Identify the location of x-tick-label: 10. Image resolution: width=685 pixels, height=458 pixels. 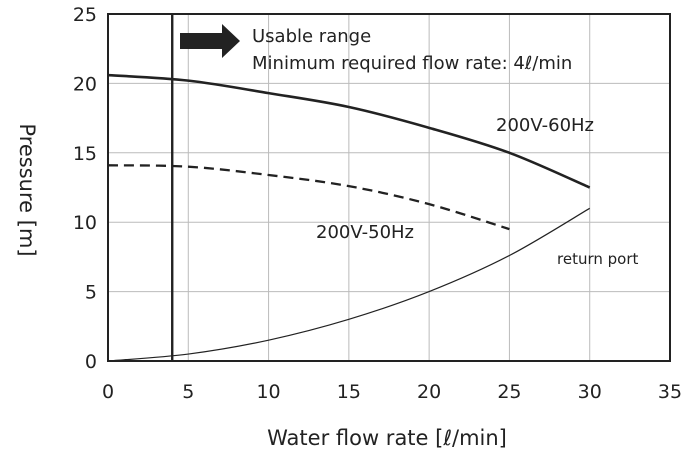
(268, 392).